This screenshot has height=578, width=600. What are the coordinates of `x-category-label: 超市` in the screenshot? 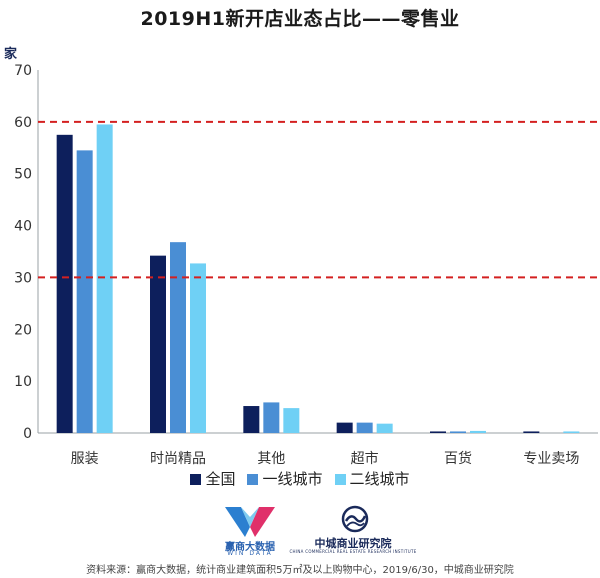 It's located at (365, 458).